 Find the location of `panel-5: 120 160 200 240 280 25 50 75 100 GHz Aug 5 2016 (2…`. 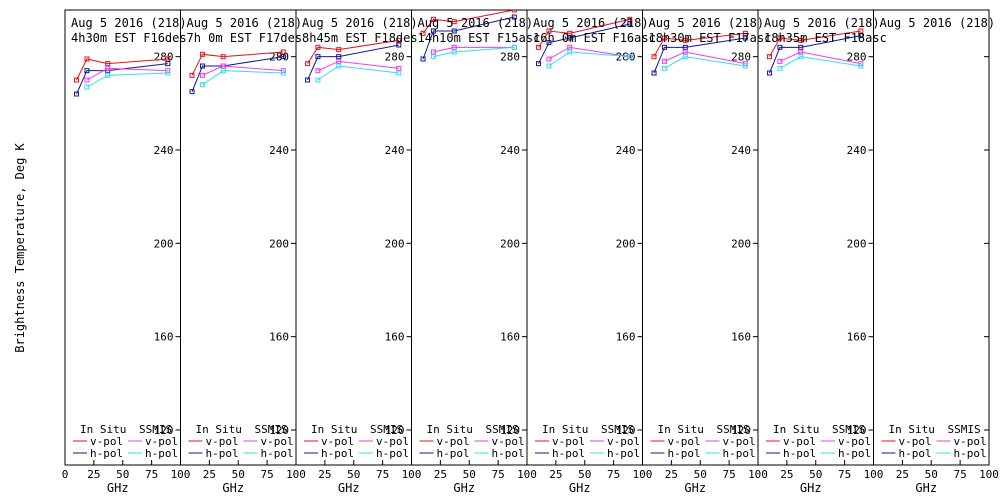

panel-5: 120 160 200 240 280 25 50 75 100 GHz Aug 5 2016 (2… is located at coordinates (591, 252).